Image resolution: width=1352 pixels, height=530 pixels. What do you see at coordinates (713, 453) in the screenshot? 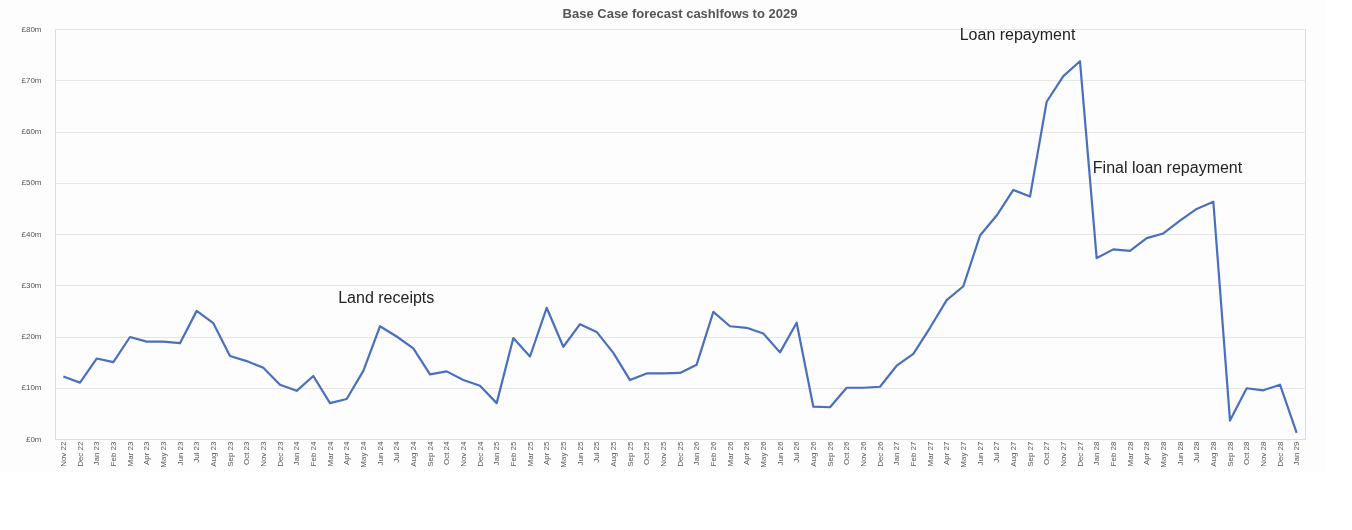
I see `x-tick-label: Feb 26` at bounding box center [713, 453].